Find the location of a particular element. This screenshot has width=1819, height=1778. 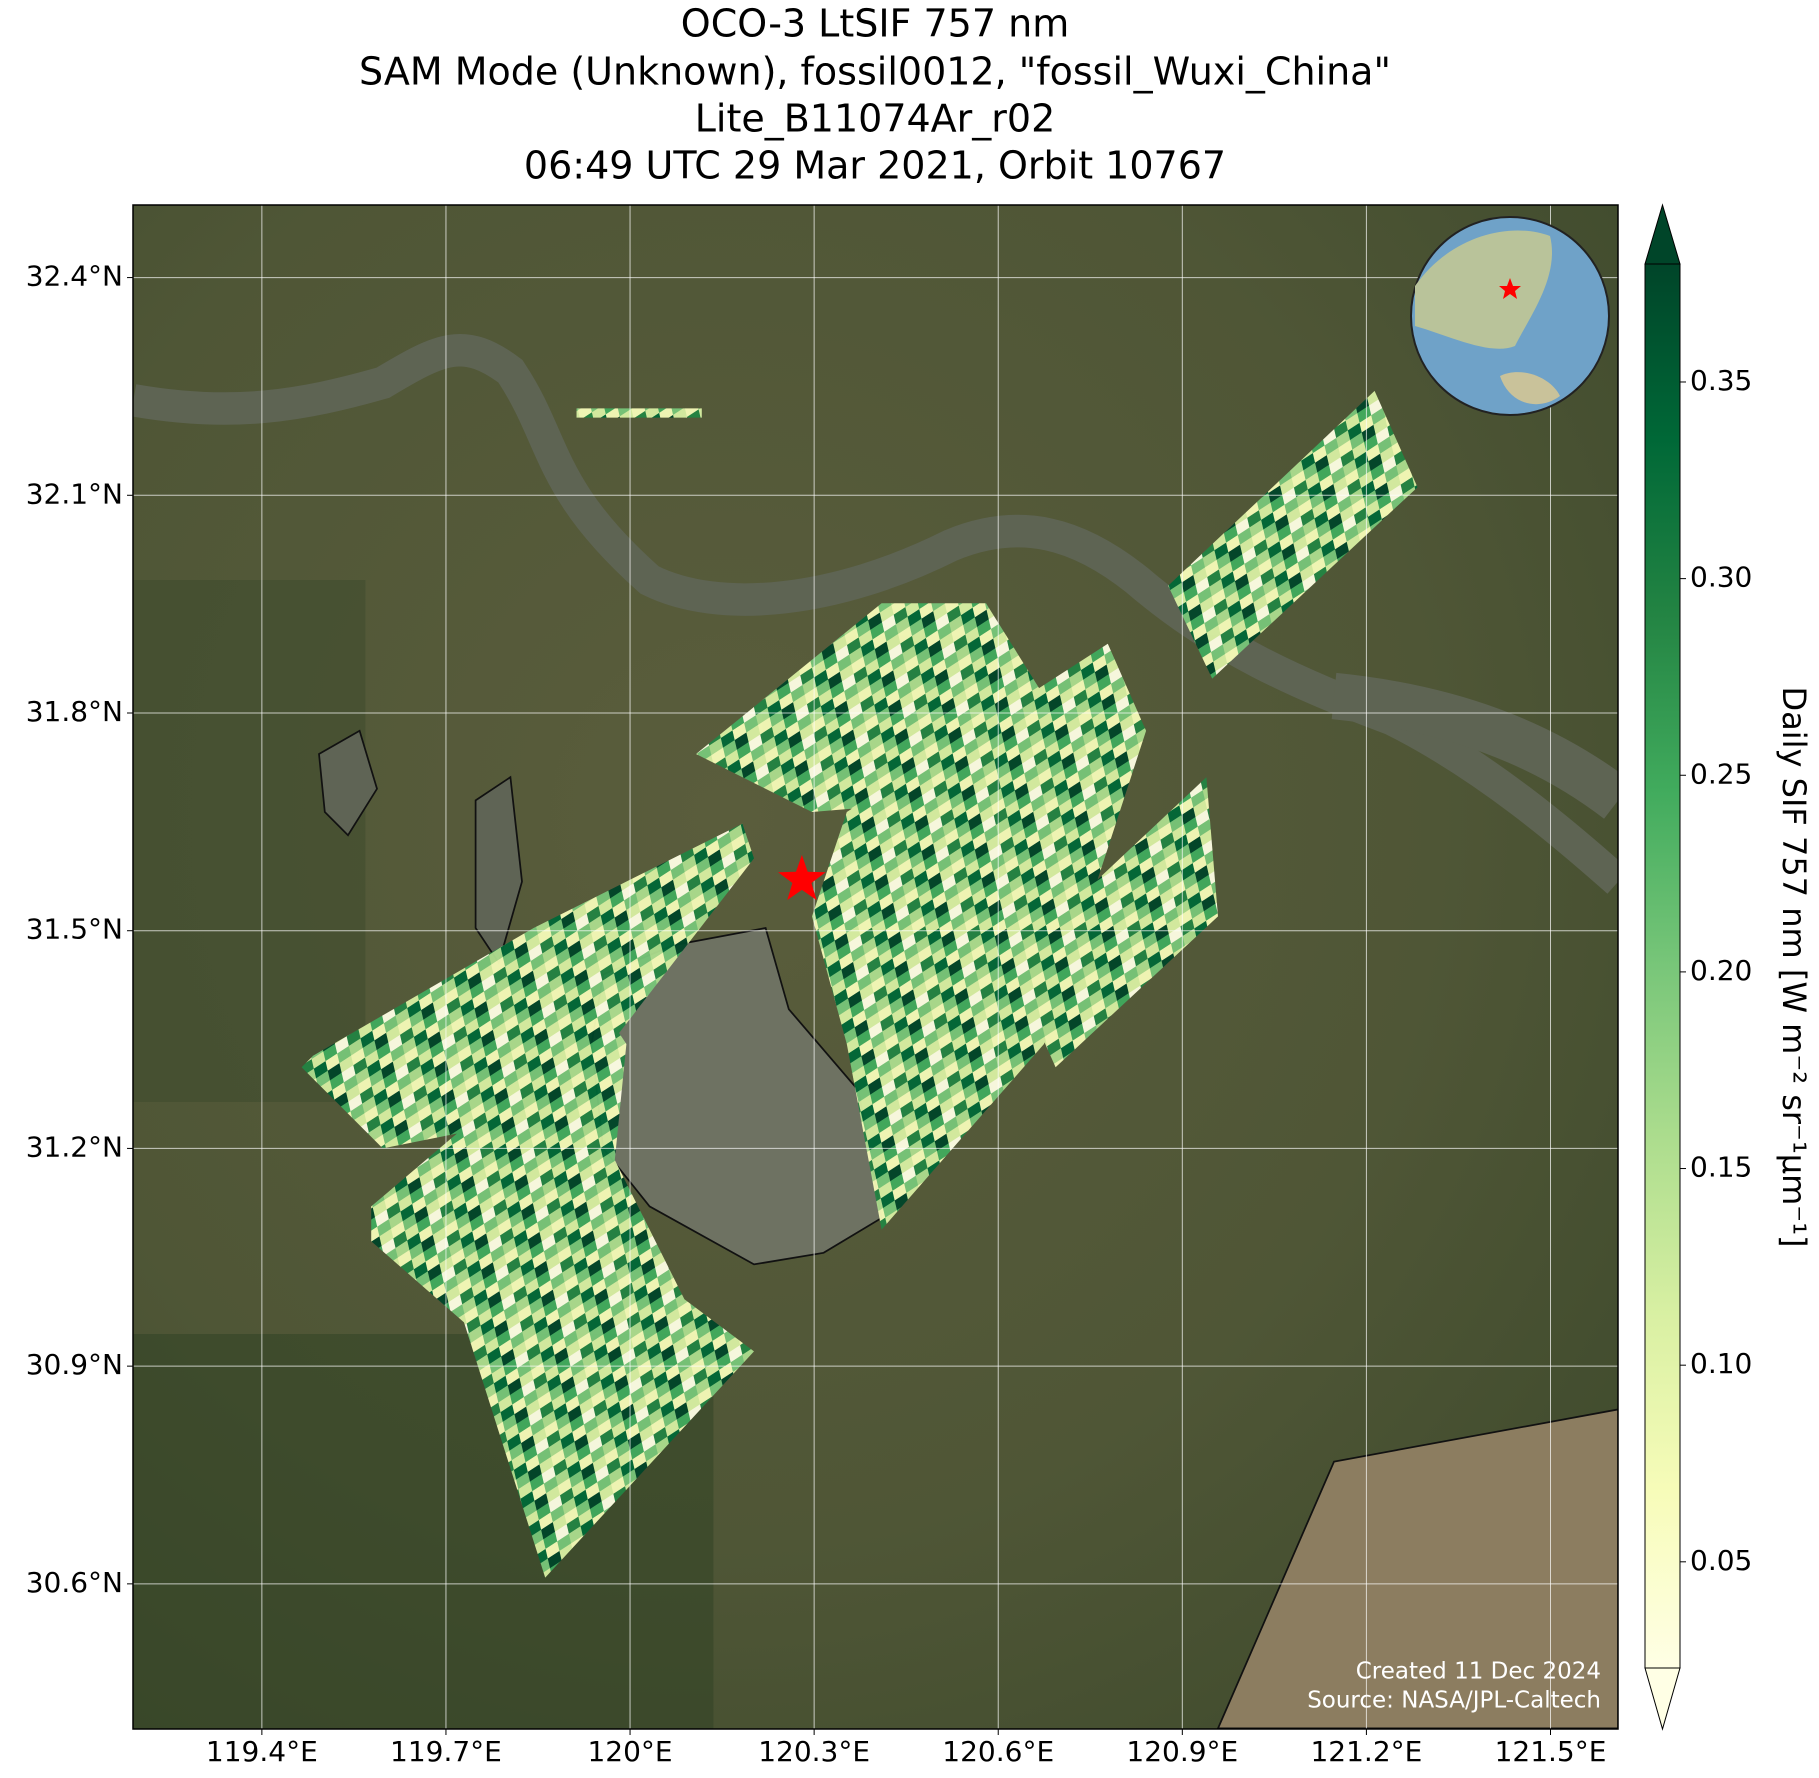

colorbar-over is located at coordinates (1662, 234).